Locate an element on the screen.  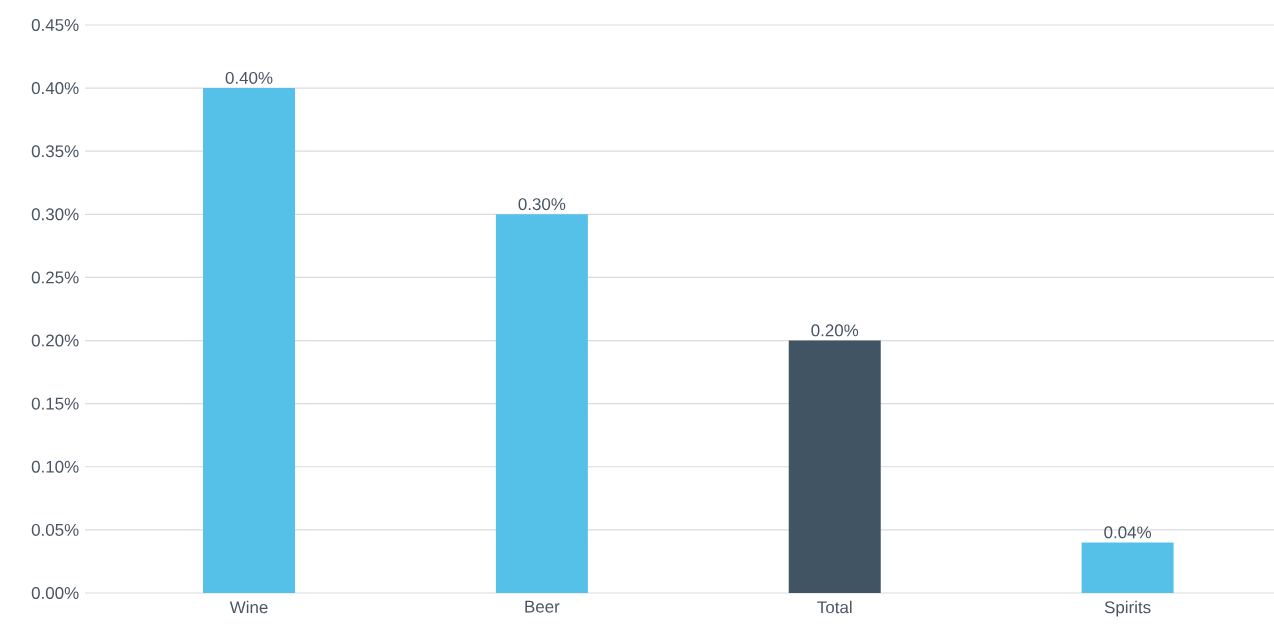
y-tick-label: 0.10% is located at coordinates (55, 466).